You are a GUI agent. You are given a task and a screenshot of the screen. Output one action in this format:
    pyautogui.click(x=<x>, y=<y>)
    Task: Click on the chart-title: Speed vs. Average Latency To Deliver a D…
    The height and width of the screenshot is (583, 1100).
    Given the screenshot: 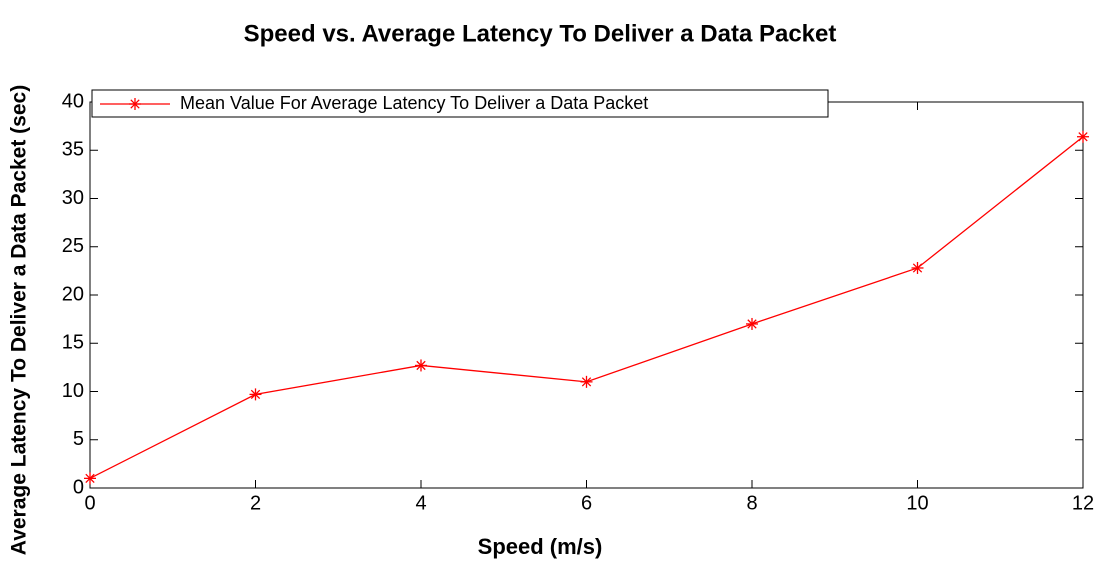 What is the action you would take?
    pyautogui.click(x=540, y=33)
    